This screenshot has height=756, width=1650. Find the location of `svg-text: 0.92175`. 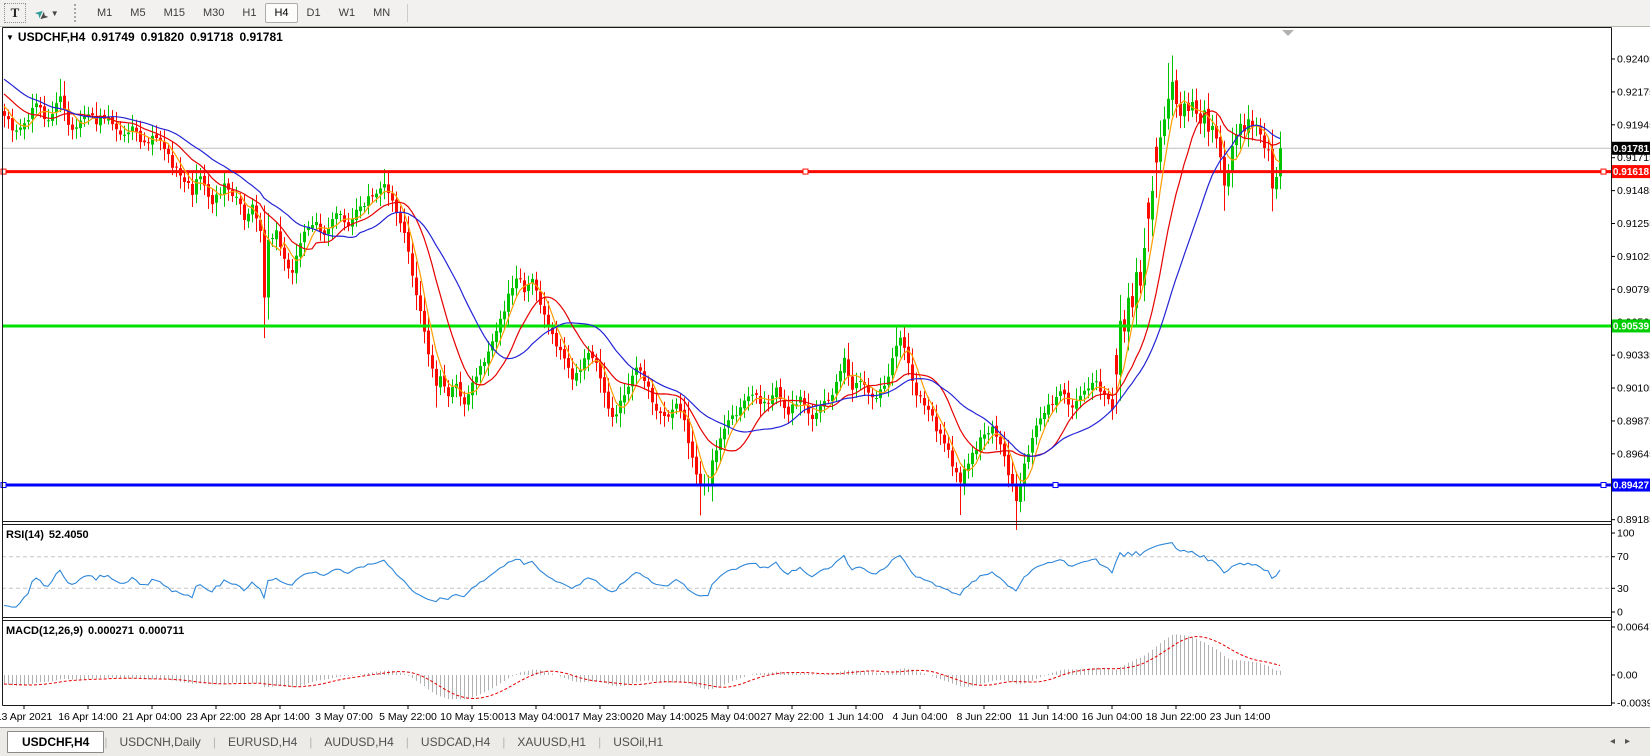

svg-text: 0.92175 is located at coordinates (1633, 92).